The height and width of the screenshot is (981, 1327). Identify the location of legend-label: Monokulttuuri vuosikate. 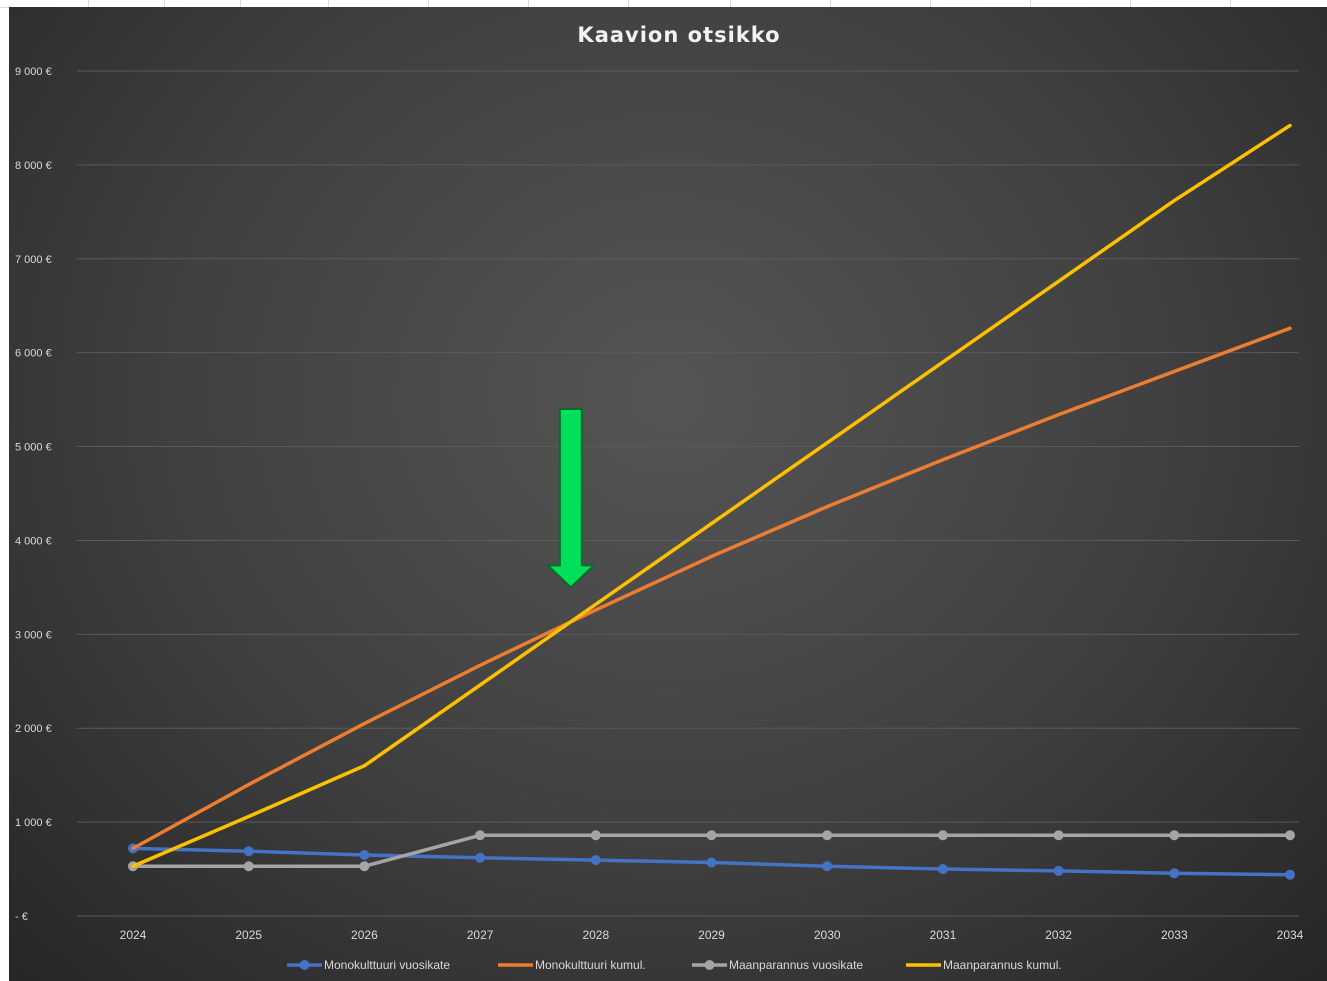
(387, 965).